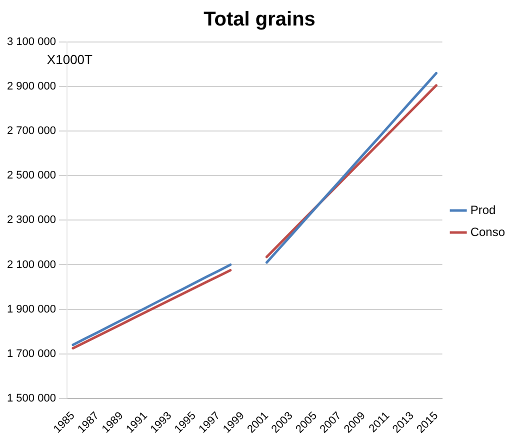 This screenshot has width=523, height=443. Describe the element at coordinates (69, 60) in the screenshot. I see `y-axis-title: X1000T` at that location.